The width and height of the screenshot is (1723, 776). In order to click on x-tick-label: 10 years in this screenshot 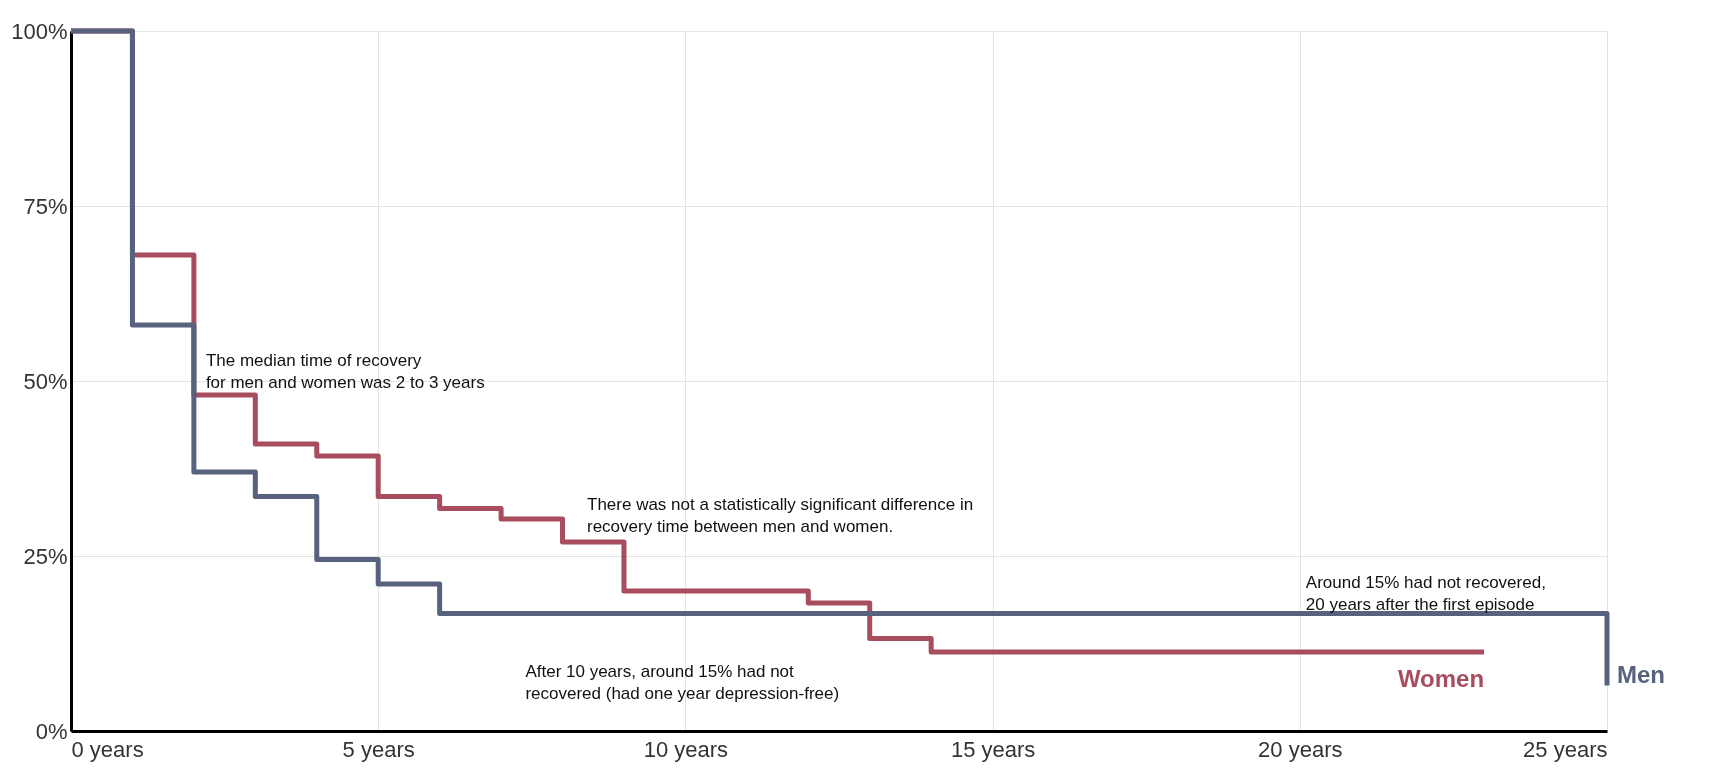, I will do `click(686, 749)`.